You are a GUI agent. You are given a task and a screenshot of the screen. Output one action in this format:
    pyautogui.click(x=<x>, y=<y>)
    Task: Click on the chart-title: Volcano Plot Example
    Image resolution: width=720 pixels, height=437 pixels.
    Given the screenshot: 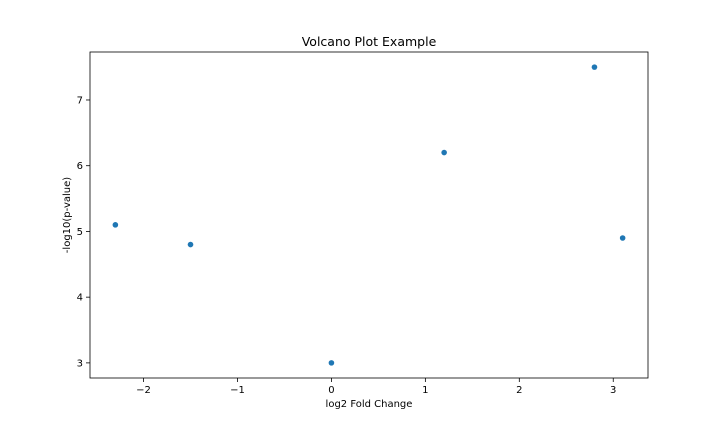 What is the action you would take?
    pyautogui.click(x=369, y=41)
    